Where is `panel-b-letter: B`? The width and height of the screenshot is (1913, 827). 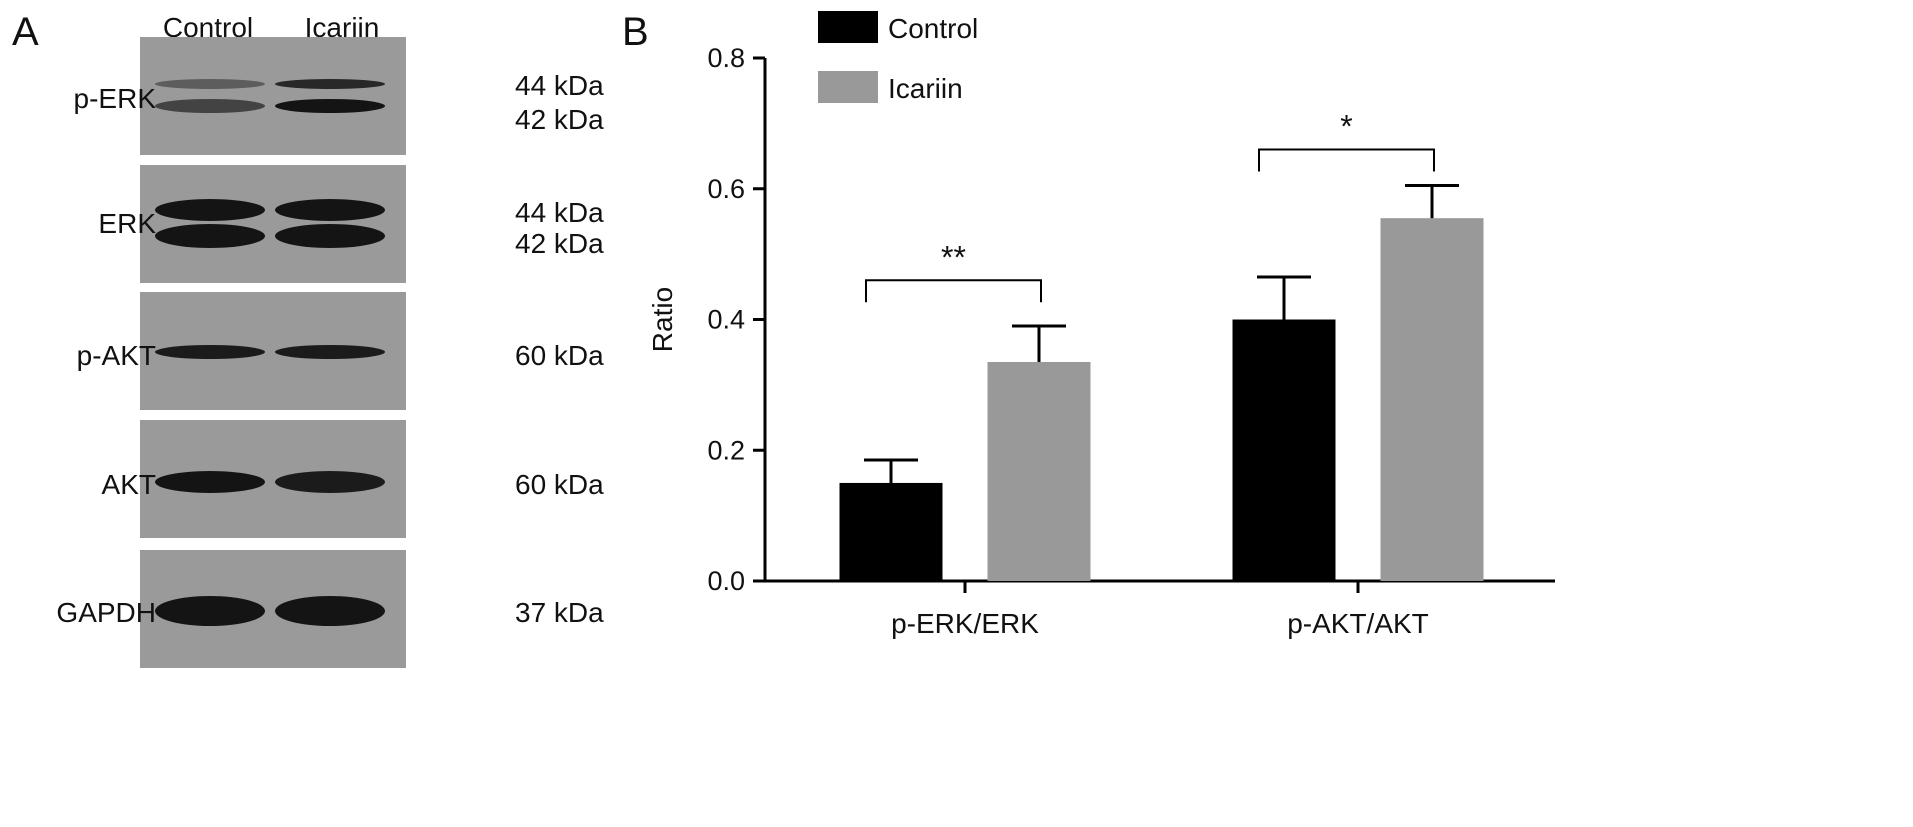 panel-b-letter: B is located at coordinates (635, 32).